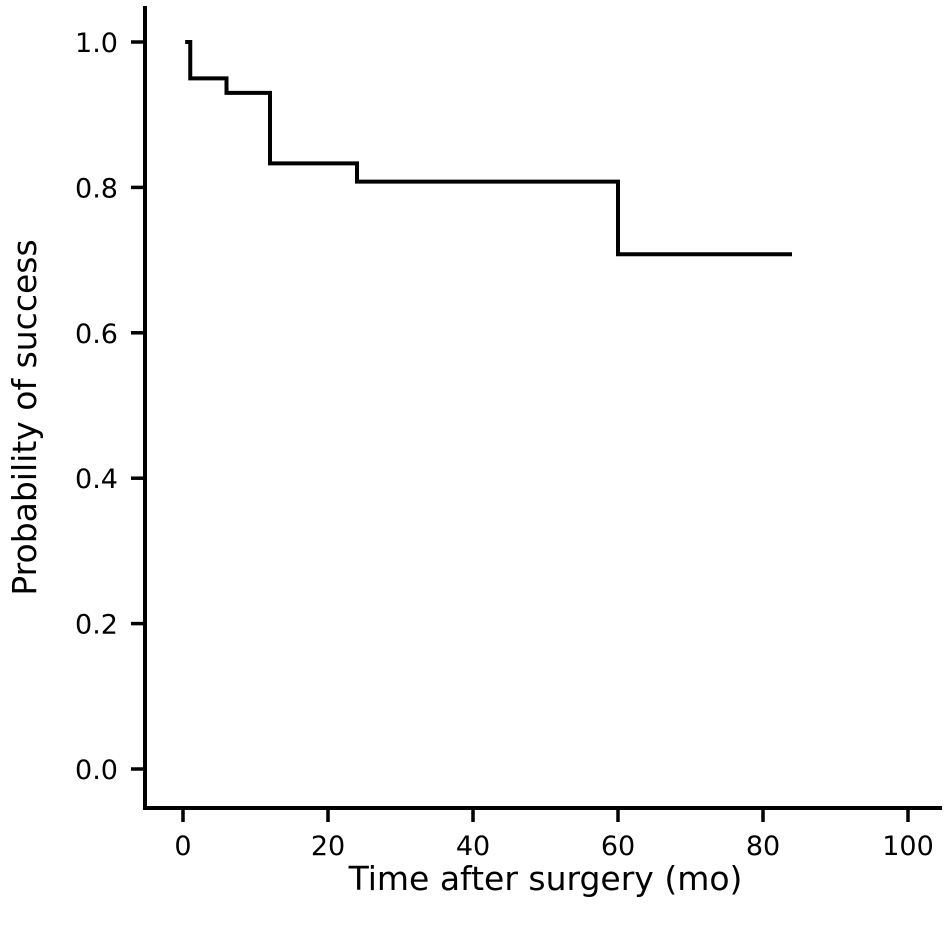 The height and width of the screenshot is (929, 945). Describe the element at coordinates (96, 334) in the screenshot. I see `y-tick-label: 0.6` at that location.